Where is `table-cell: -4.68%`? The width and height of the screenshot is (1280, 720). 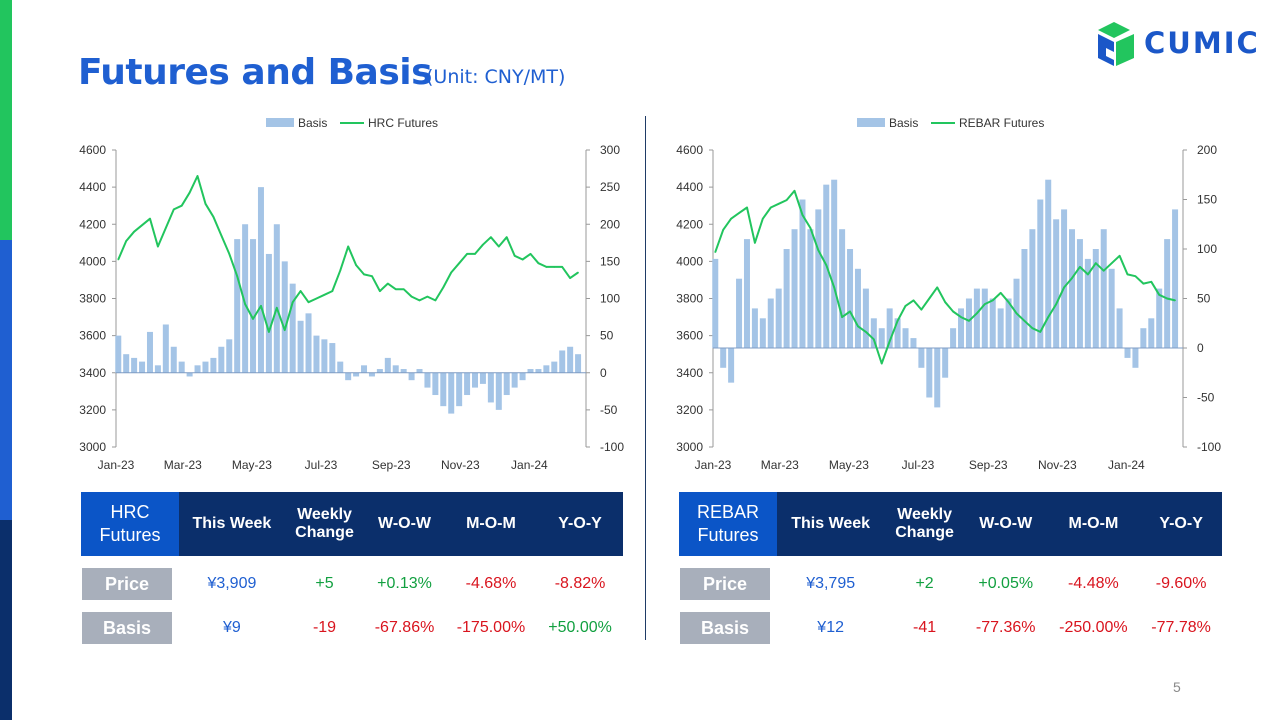 table-cell: -4.68% is located at coordinates (491, 583).